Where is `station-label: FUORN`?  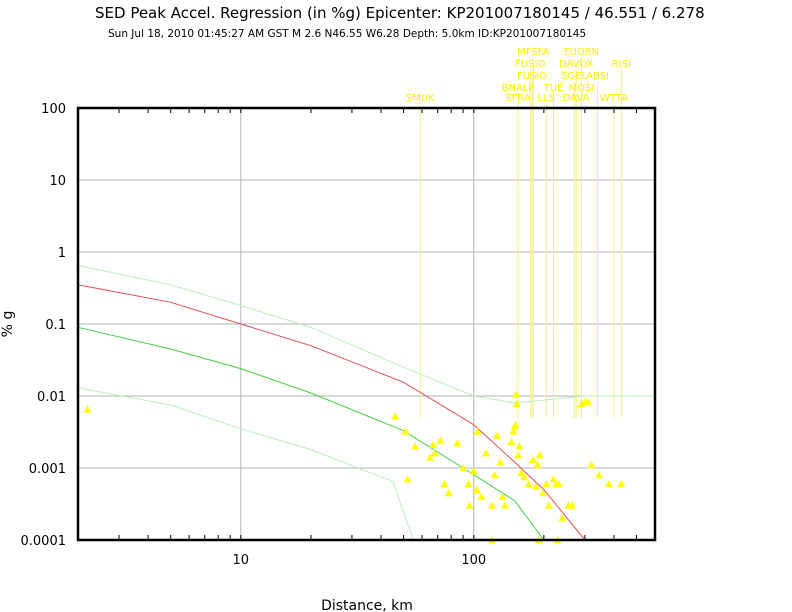
station-label: FUORN is located at coordinates (581, 52).